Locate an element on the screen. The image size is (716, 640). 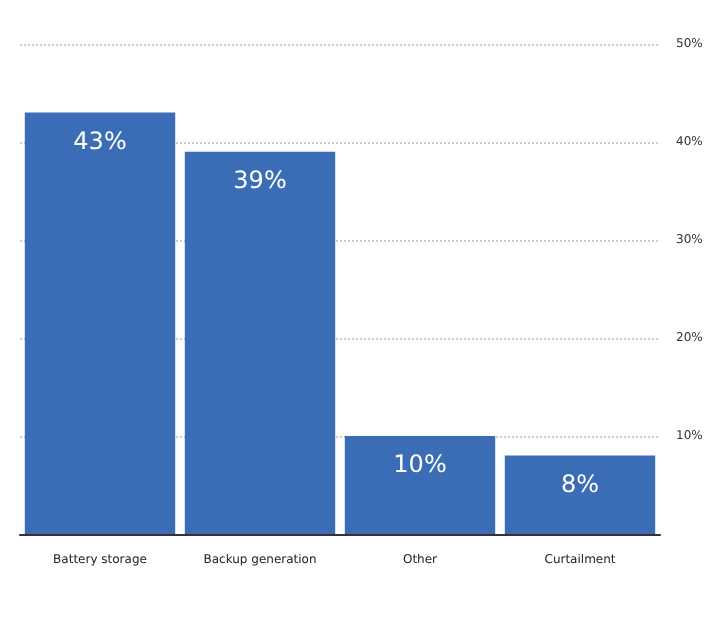
data-label: 8% is located at coordinates (580, 483).